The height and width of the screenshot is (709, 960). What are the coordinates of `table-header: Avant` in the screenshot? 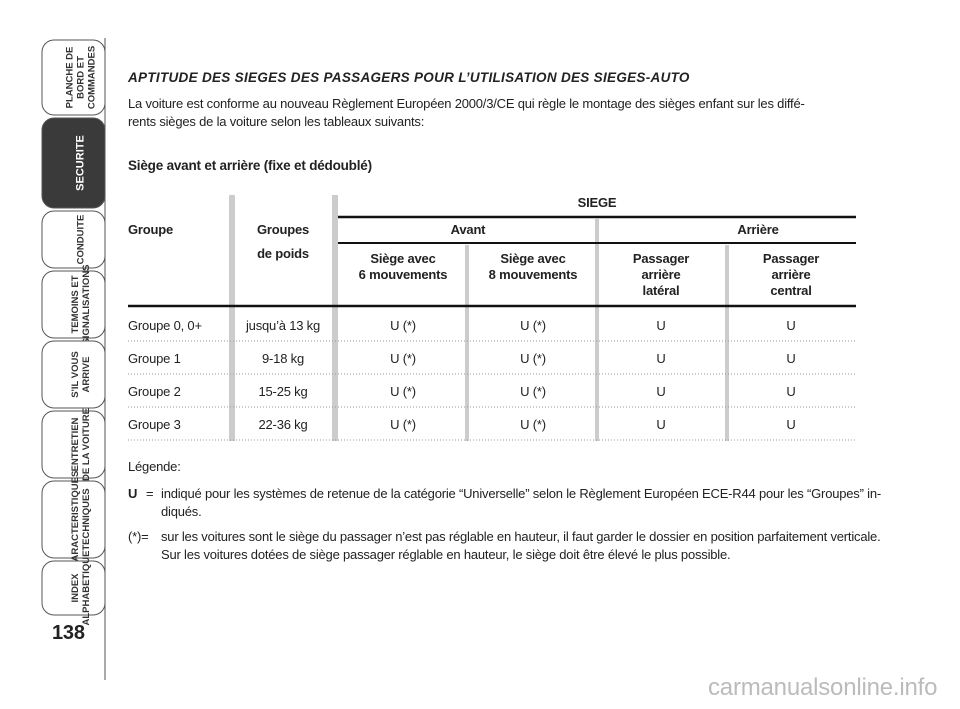 It's located at (468, 229).